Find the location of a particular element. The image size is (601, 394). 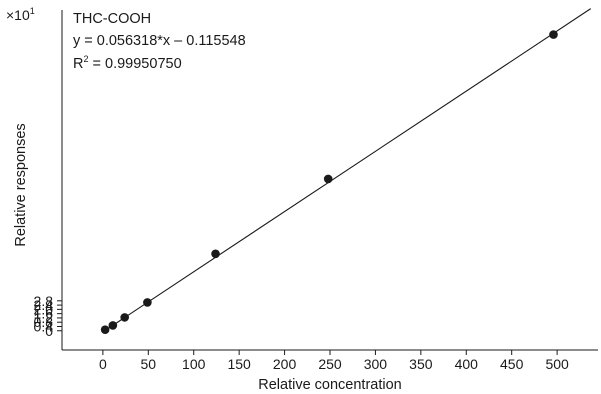

x-tick-label: 250 is located at coordinates (330, 364).